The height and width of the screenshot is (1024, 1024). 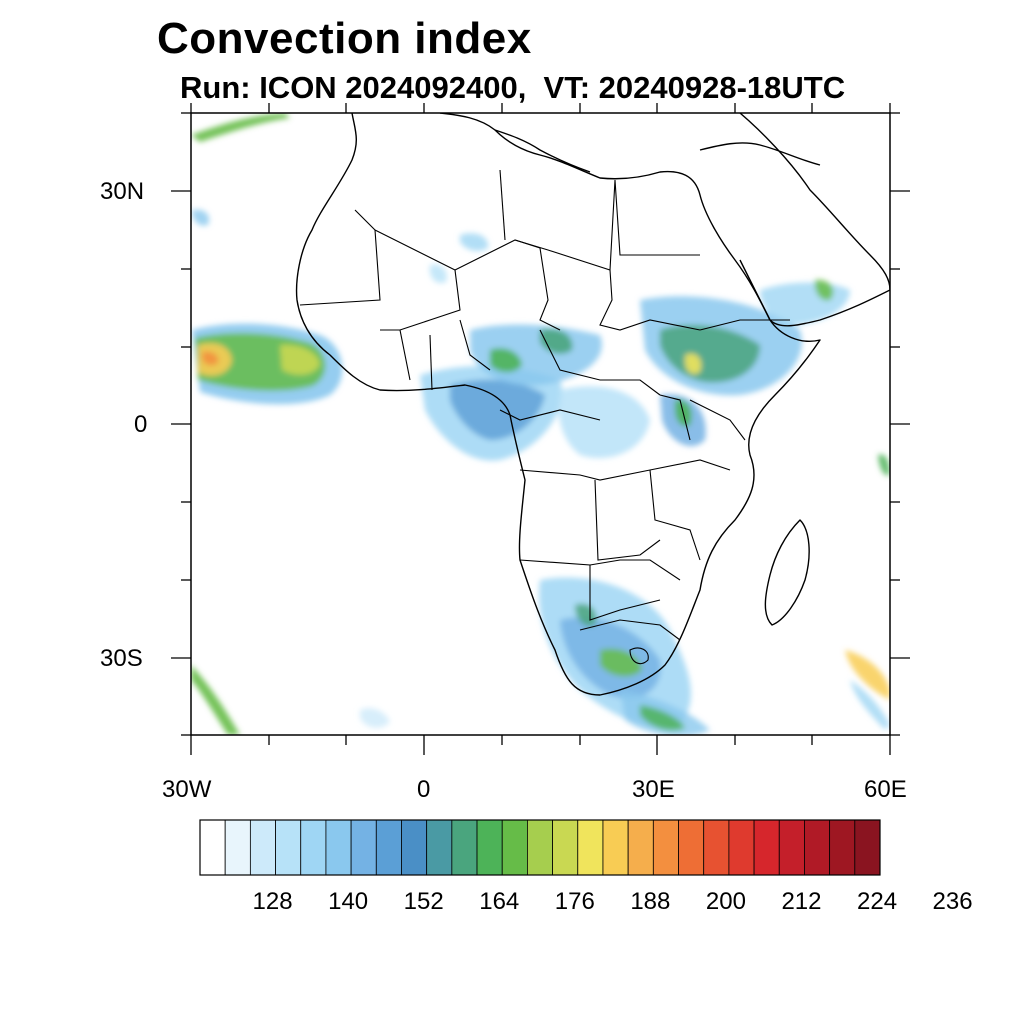 What do you see at coordinates (344, 38) in the screenshot?
I see `chart-title: Convection index` at bounding box center [344, 38].